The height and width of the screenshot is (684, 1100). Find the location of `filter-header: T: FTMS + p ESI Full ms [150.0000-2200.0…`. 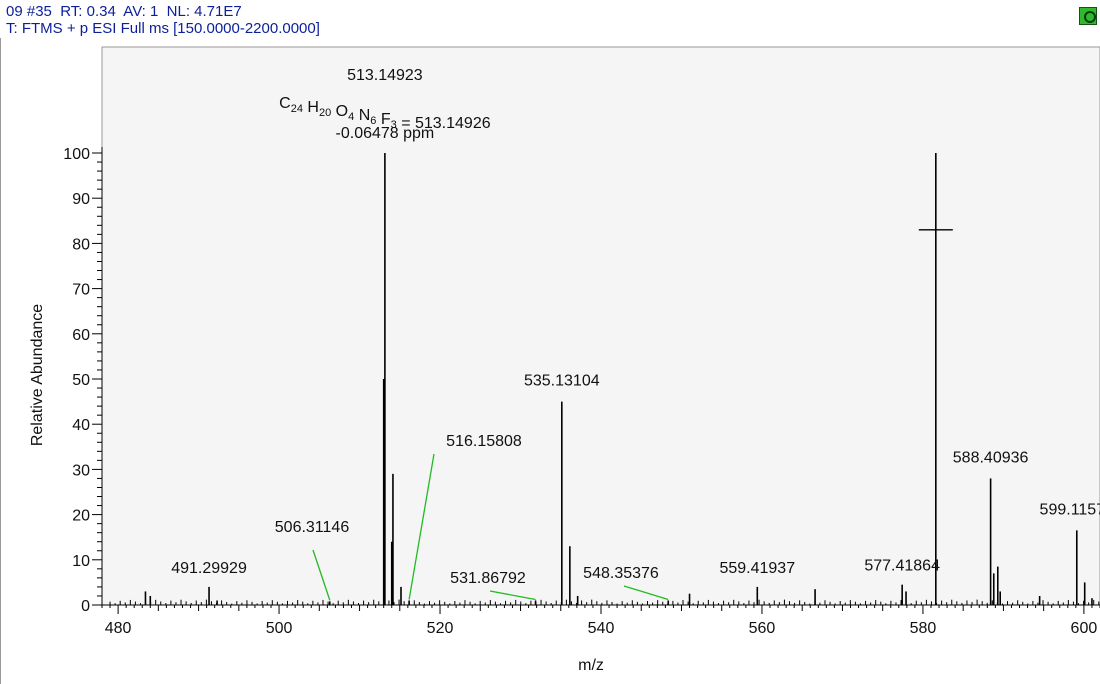

filter-header: T: FTMS + p ESI Full ms [150.0000-2200.0… is located at coordinates (163, 28).